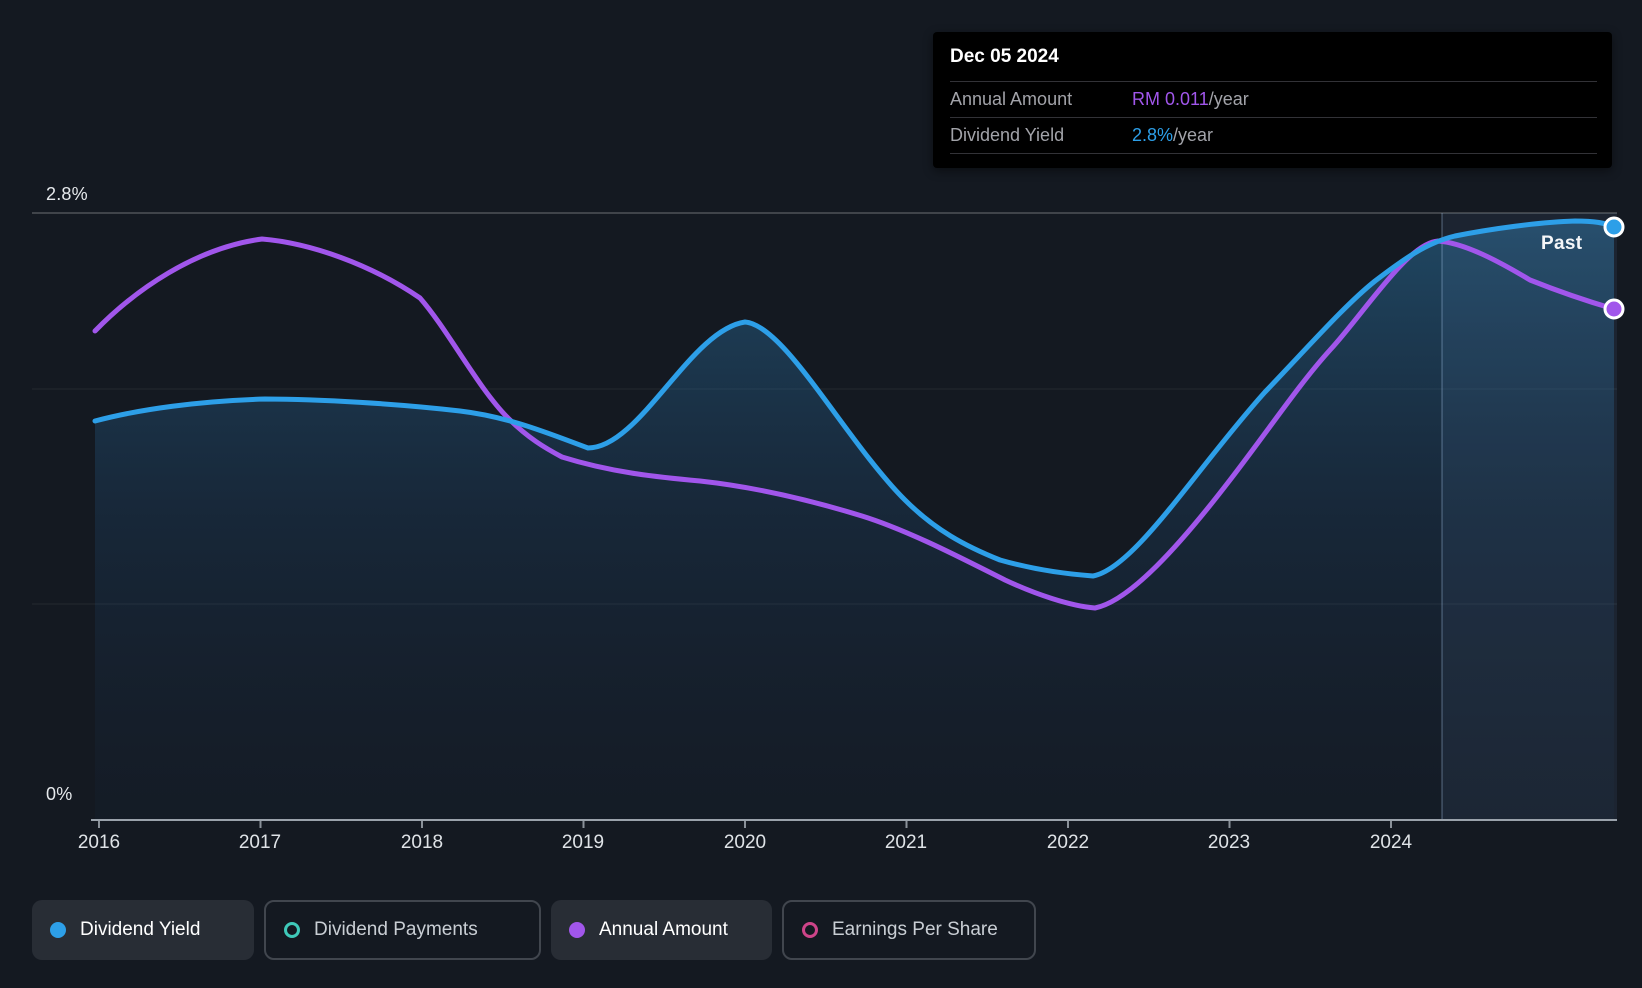 The image size is (1642, 988). I want to click on tooltip-label: Dividend Yield, so click(1007, 135).